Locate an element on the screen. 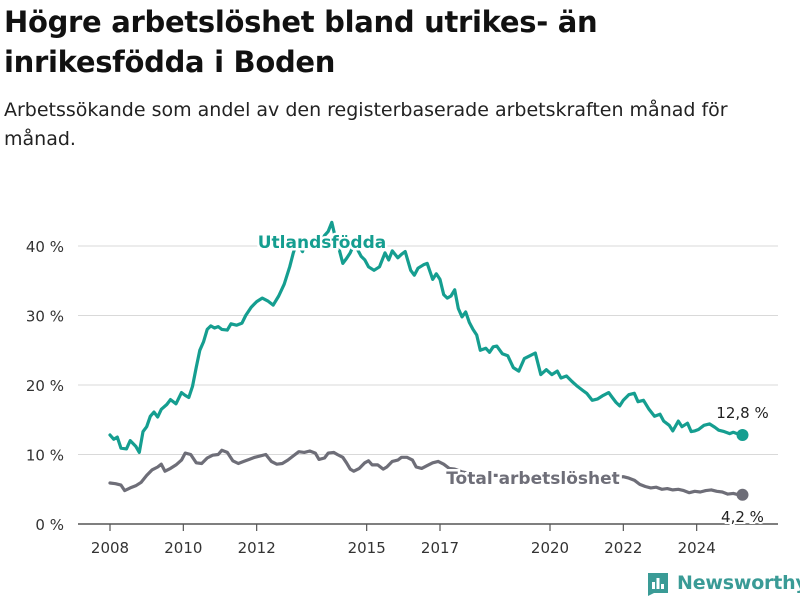 The image size is (800, 600). newsworthy-logo-text: Newsworthy is located at coordinates (738, 583).